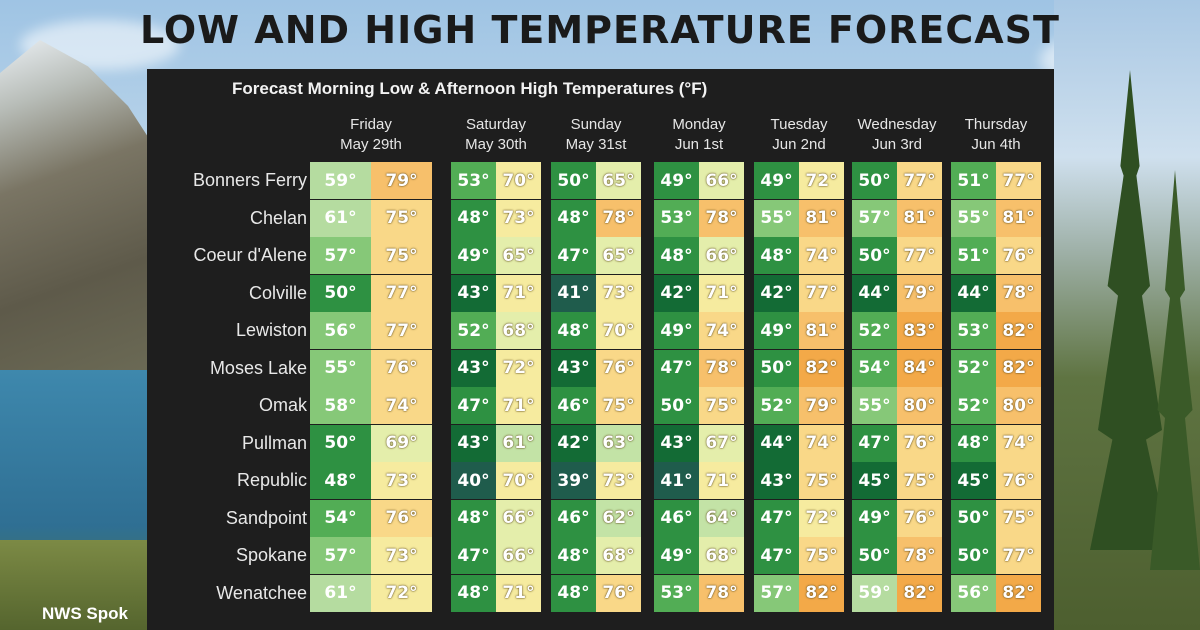 This screenshot has height=630, width=1200. Describe the element at coordinates (919, 330) in the screenshot. I see `high-temp-cell: 83°` at that location.